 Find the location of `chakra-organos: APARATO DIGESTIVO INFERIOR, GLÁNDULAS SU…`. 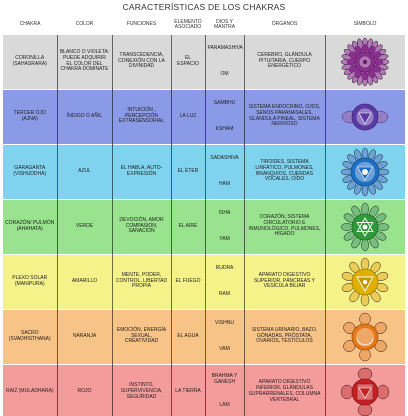

chakra-organos: APARATO DIGESTIVO INFERIOR, GLÁNDULAS SU… is located at coordinates (284, 389).